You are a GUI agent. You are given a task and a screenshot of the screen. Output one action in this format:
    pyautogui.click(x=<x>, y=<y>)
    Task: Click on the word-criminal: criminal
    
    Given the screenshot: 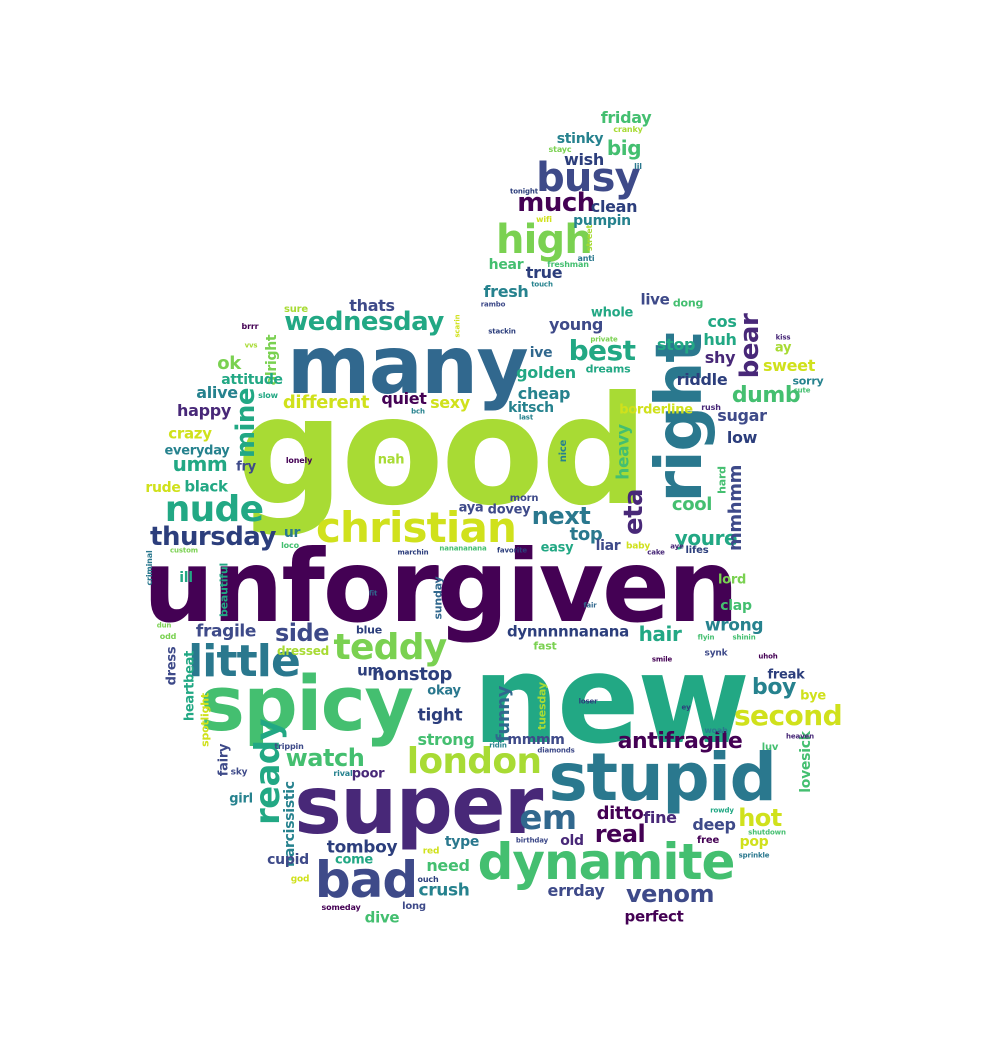 What is the action you would take?
    pyautogui.click(x=149, y=568)
    